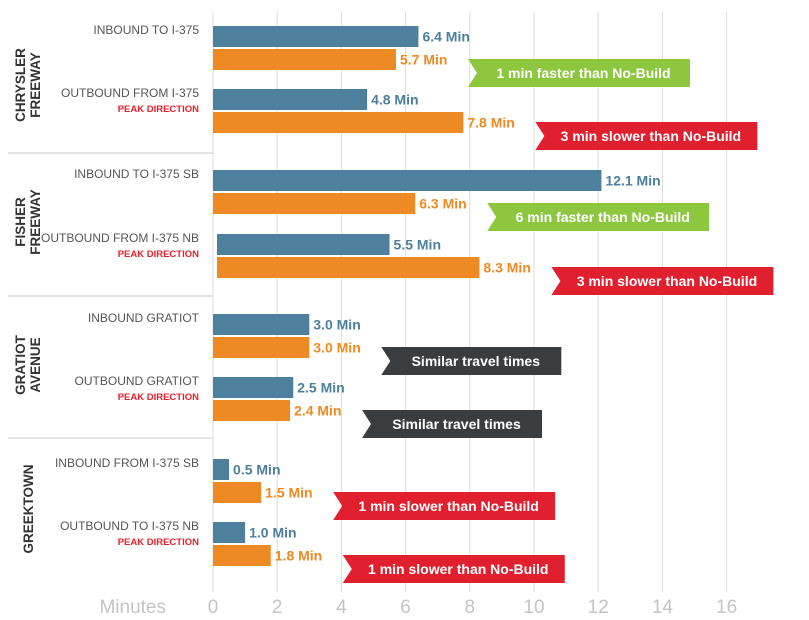 This screenshot has height=620, width=809. I want to click on value-label: 12.1 Min, so click(632, 181).